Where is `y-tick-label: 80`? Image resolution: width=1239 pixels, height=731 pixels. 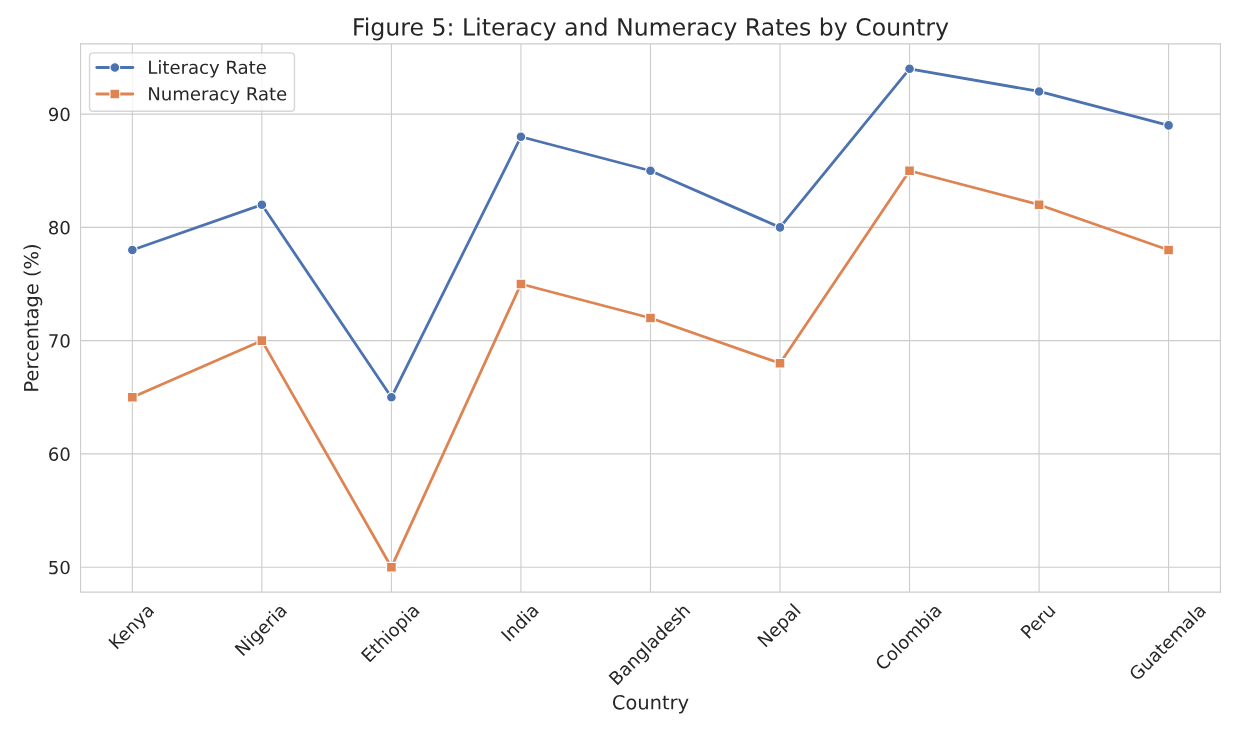
y-tick-label: 80 is located at coordinates (59, 227).